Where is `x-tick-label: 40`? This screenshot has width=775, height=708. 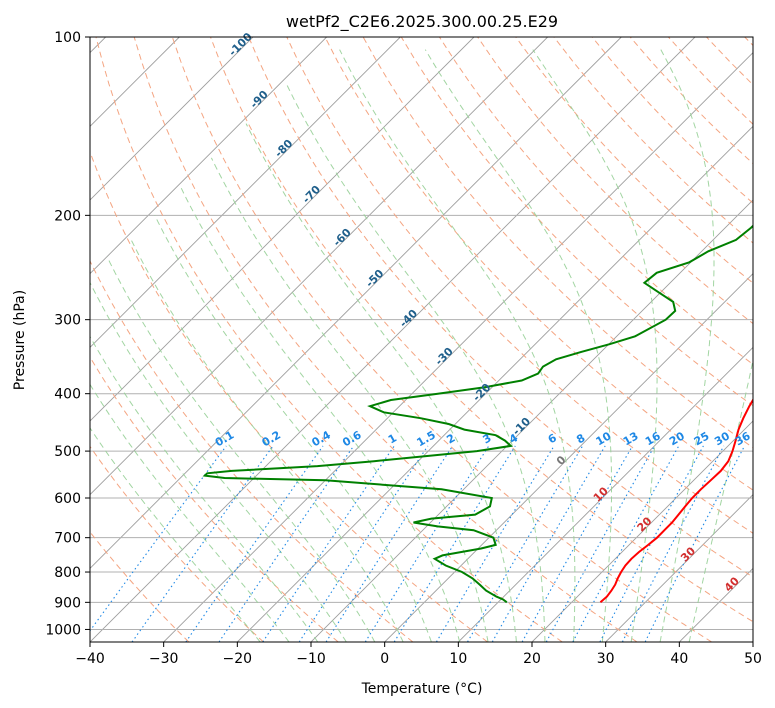 x-tick-label: 40 is located at coordinates (679, 659).